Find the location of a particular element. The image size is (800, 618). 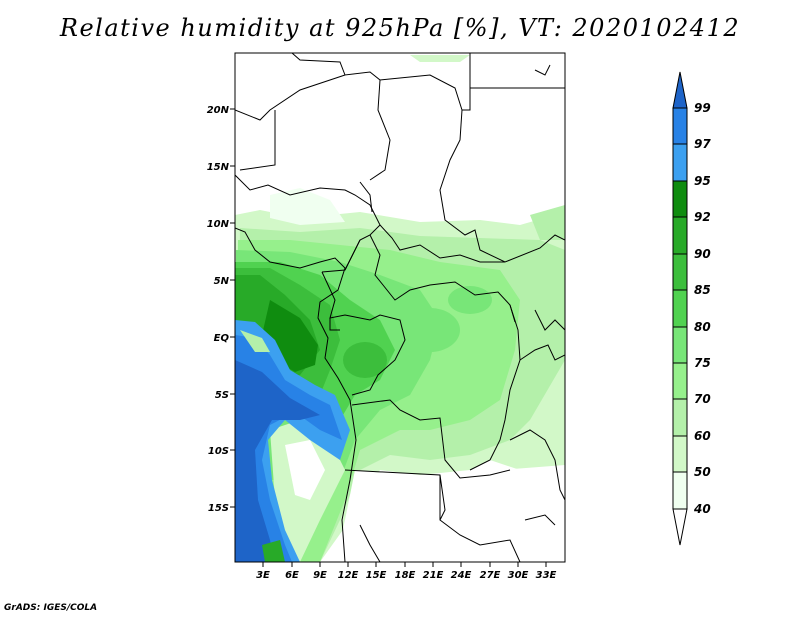

colorbar-label-95: 95 is located at coordinates (702, 181).